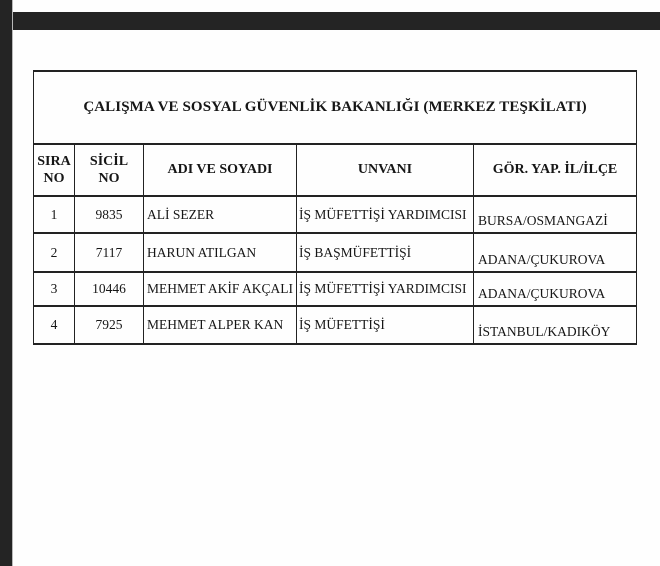 The image size is (660, 566). What do you see at coordinates (335, 21) in the screenshot?
I see `scan-edge-top-bar` at bounding box center [335, 21].